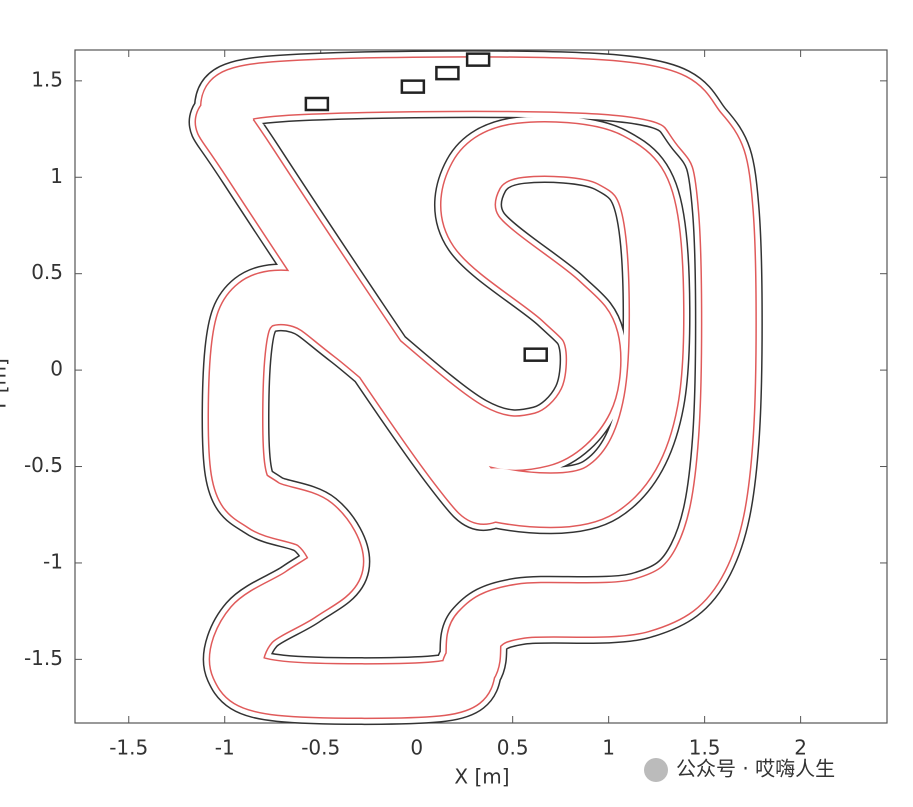 This screenshot has width=913, height=807. I want to click on y-tick-label: 1.5, so click(47, 79).